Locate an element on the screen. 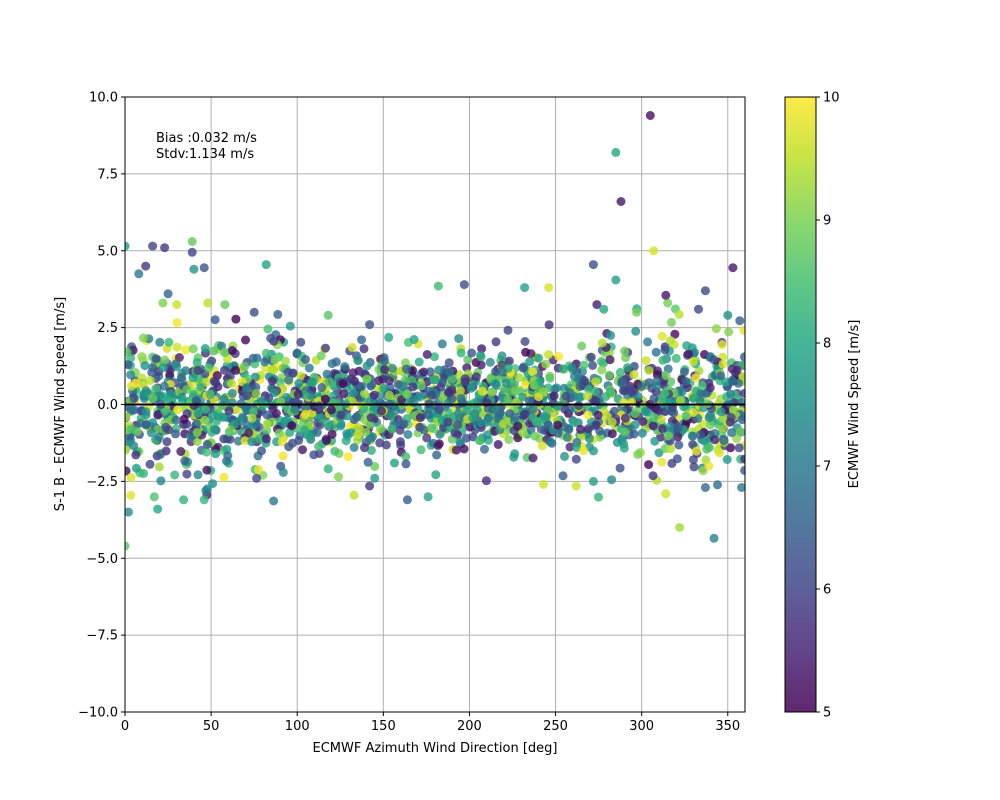 This screenshot has height=800, width=1000. colorbar-tick-label: 7 is located at coordinates (827, 467).